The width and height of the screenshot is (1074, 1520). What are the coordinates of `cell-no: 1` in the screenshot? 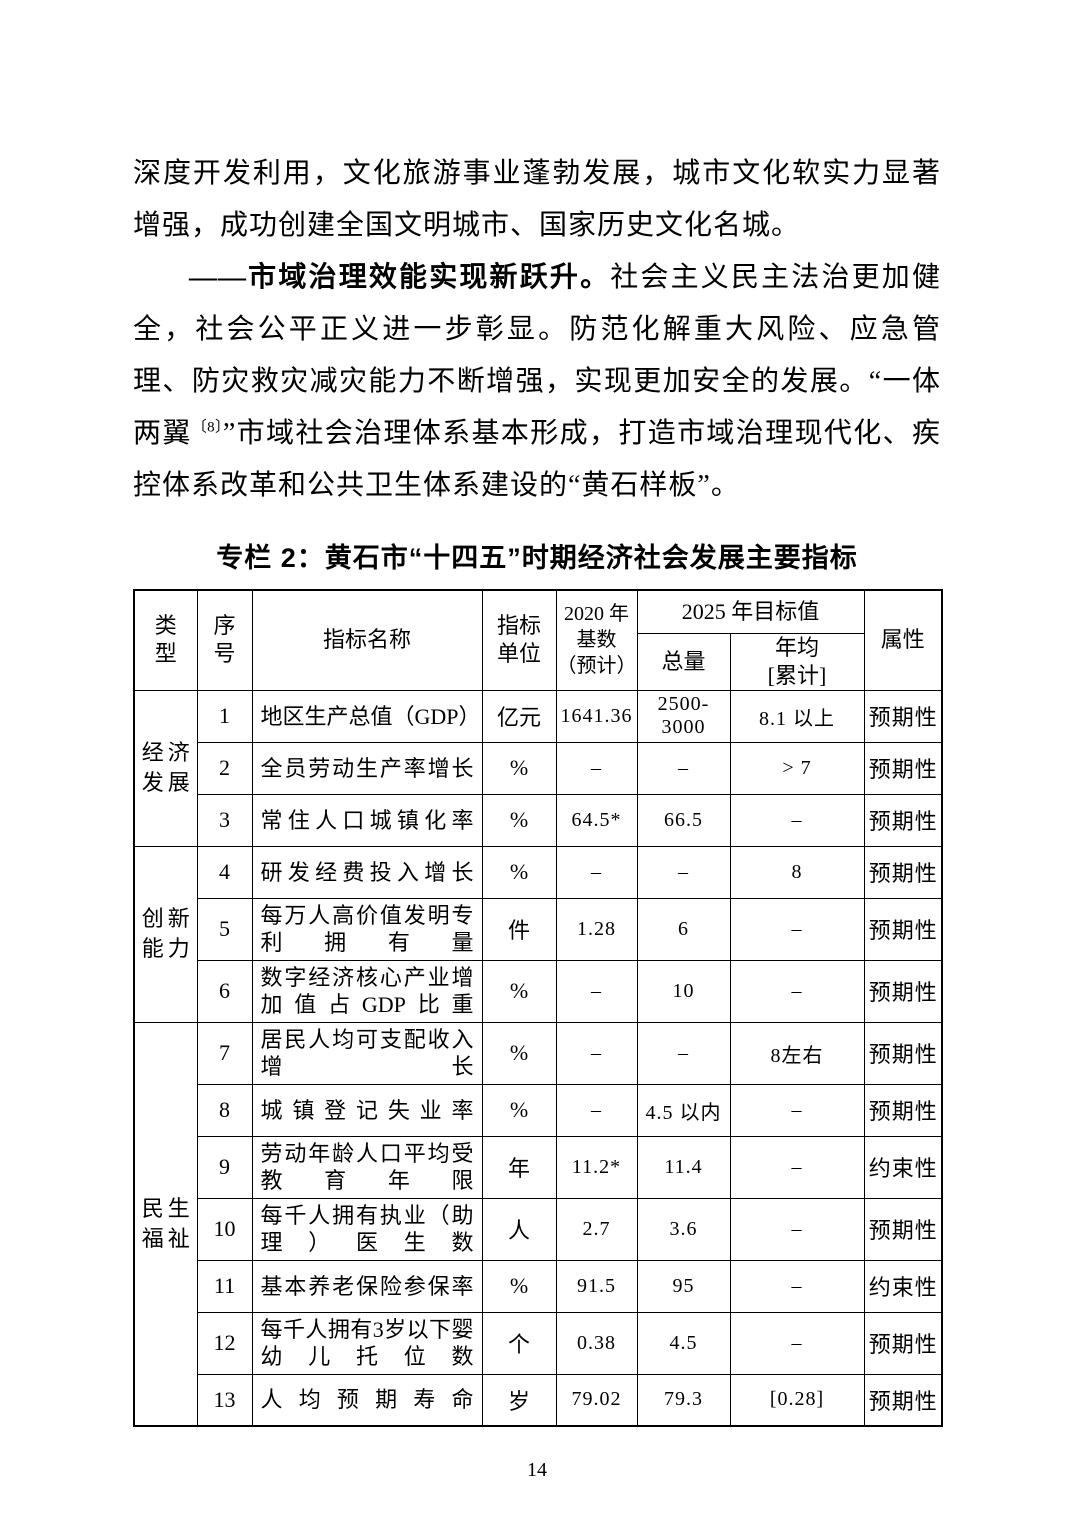 It's located at (224, 716).